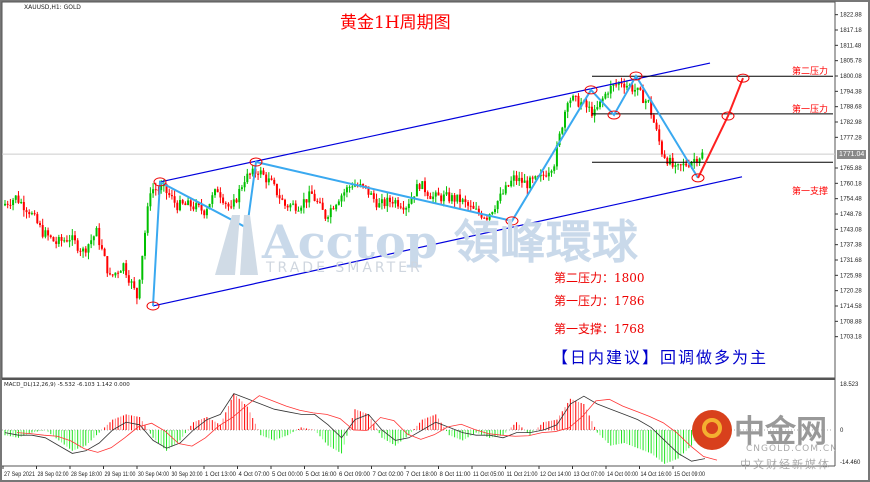 The image size is (870, 482). I want to click on watermark-logo-icon, so click(227, 245).